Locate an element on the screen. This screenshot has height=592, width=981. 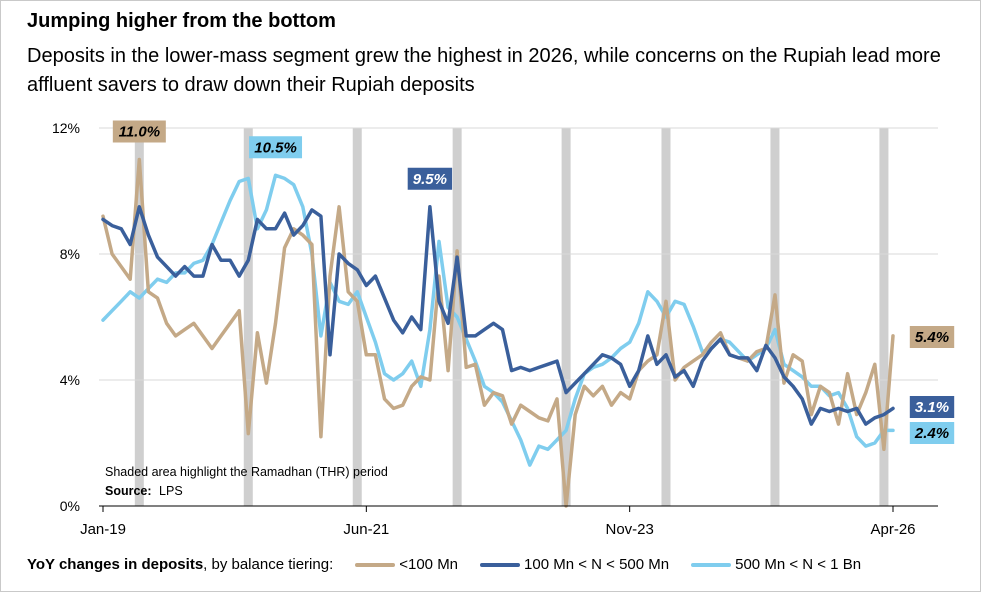
callout-1-box is located at coordinates (276, 147).